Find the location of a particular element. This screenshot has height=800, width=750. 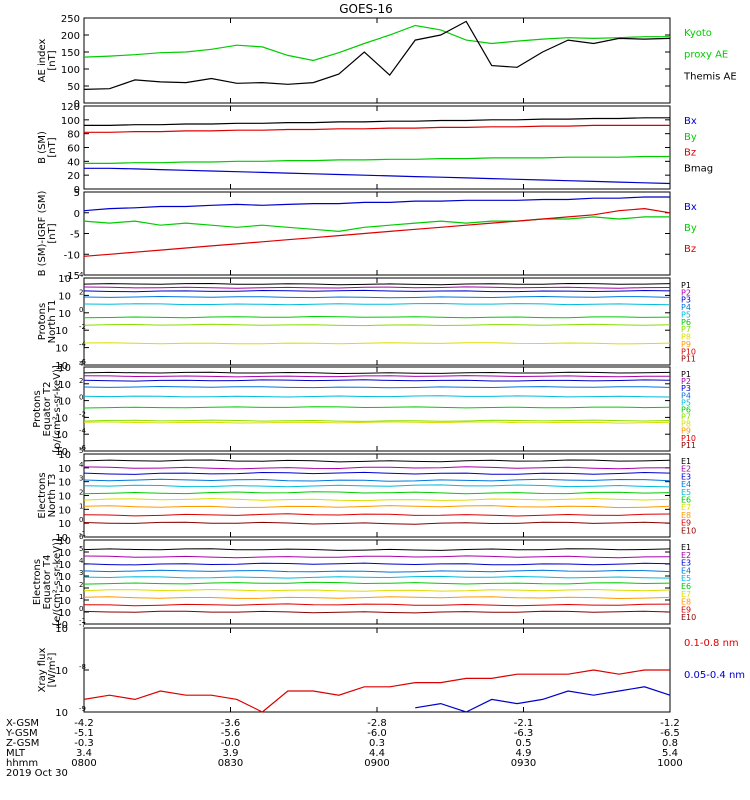

legend-label: P9 is located at coordinates (686, 344).